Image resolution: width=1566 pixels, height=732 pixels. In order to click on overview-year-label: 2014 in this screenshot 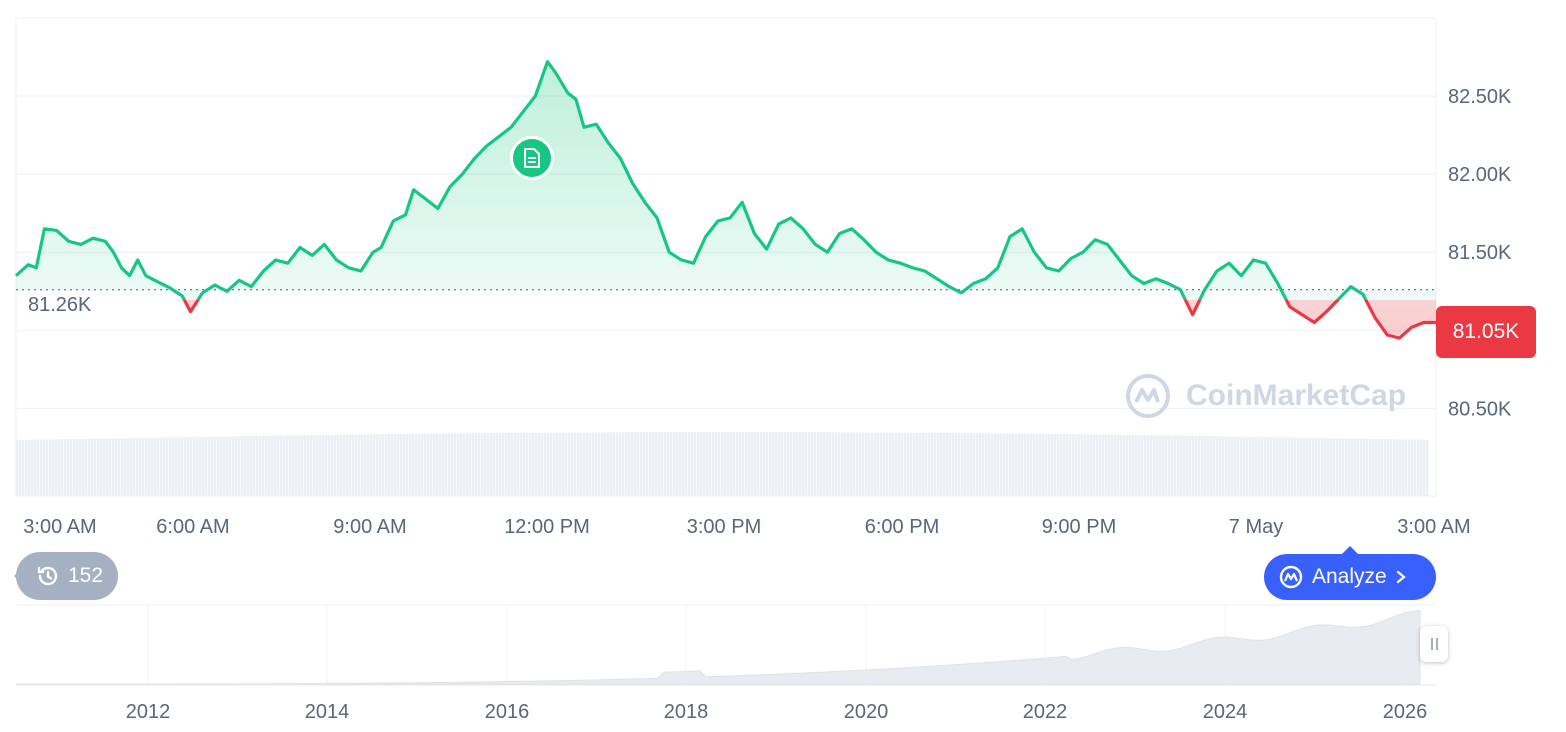, I will do `click(327, 712)`.